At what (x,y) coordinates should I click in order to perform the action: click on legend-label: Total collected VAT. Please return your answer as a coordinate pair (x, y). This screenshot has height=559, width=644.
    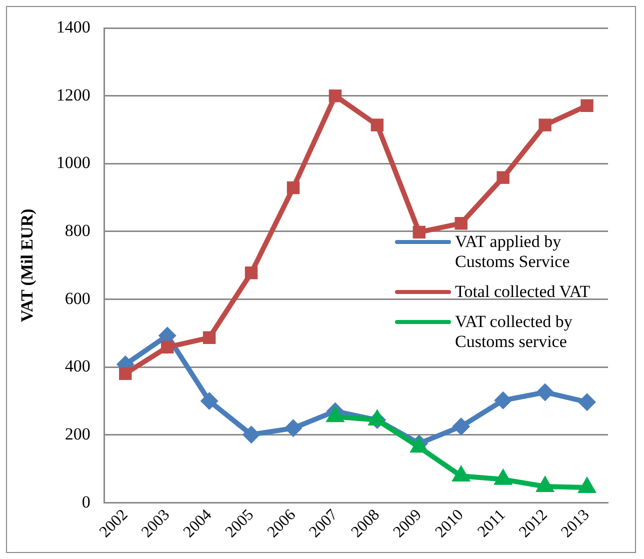
    Looking at the image, I should click on (523, 292).